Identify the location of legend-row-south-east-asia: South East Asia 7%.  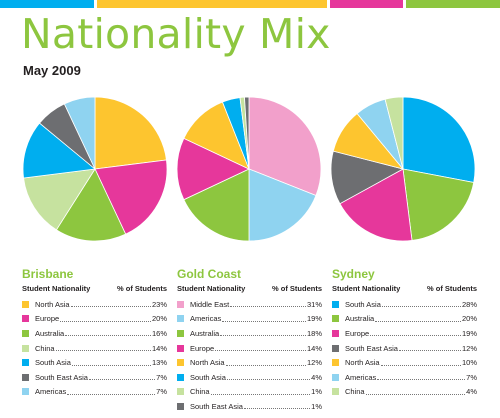
(94, 377).